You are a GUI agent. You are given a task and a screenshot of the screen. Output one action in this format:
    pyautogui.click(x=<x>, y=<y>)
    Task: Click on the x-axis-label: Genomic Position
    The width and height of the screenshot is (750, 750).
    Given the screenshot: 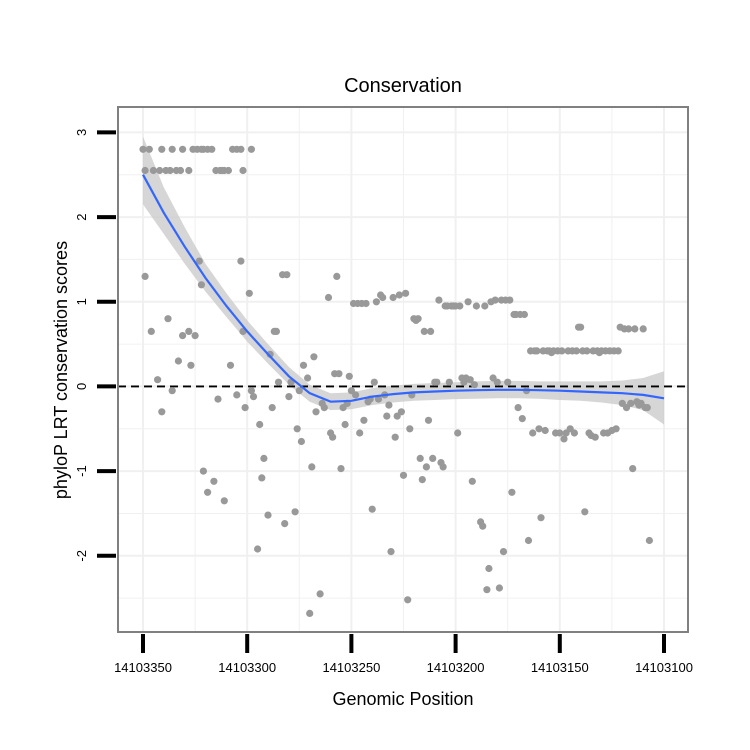 What is the action you would take?
    pyautogui.click(x=402, y=699)
    